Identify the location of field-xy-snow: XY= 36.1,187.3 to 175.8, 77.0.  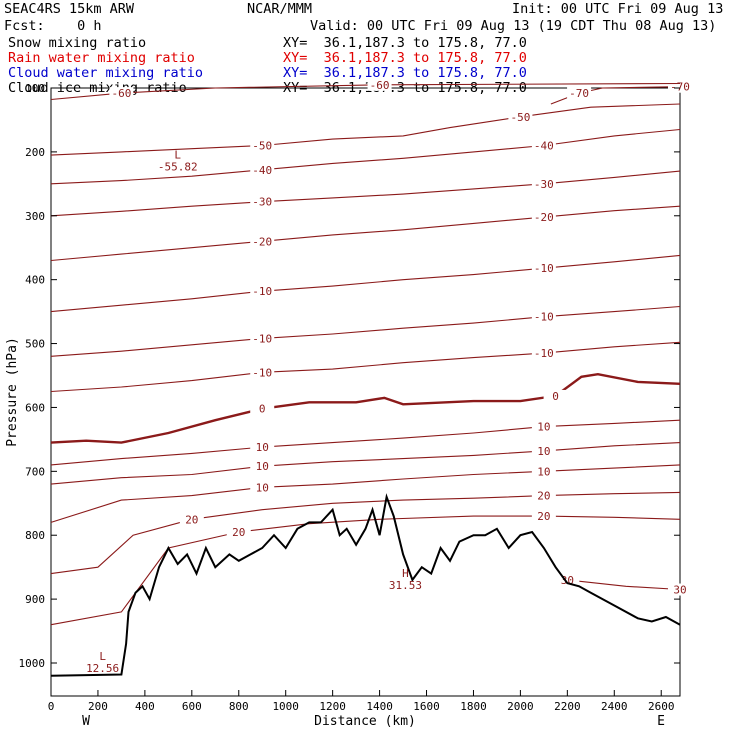
(405, 43).